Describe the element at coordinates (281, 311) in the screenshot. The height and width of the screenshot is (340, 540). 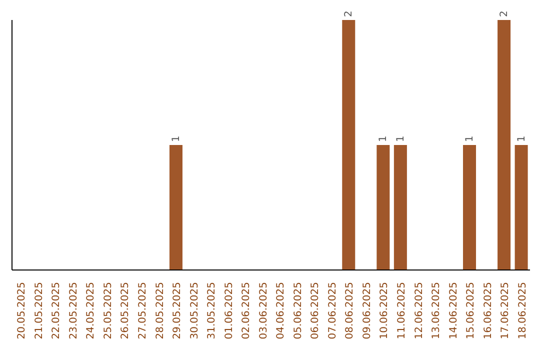
I see `x-tick-label: 04.06.2025` at that location.